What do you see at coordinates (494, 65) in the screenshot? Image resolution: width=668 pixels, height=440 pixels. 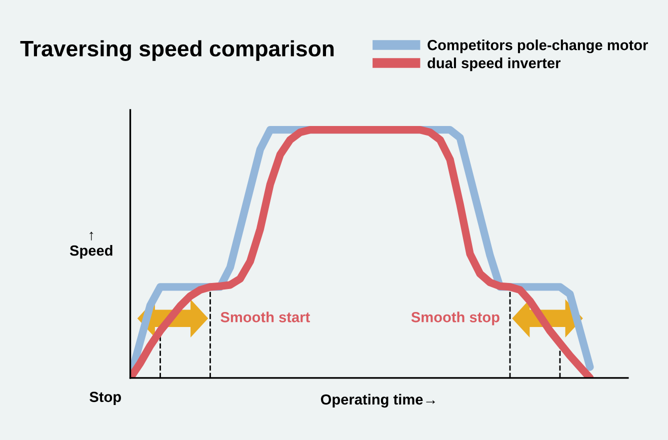 I see `legend-label: dual speed inverter` at bounding box center [494, 65].